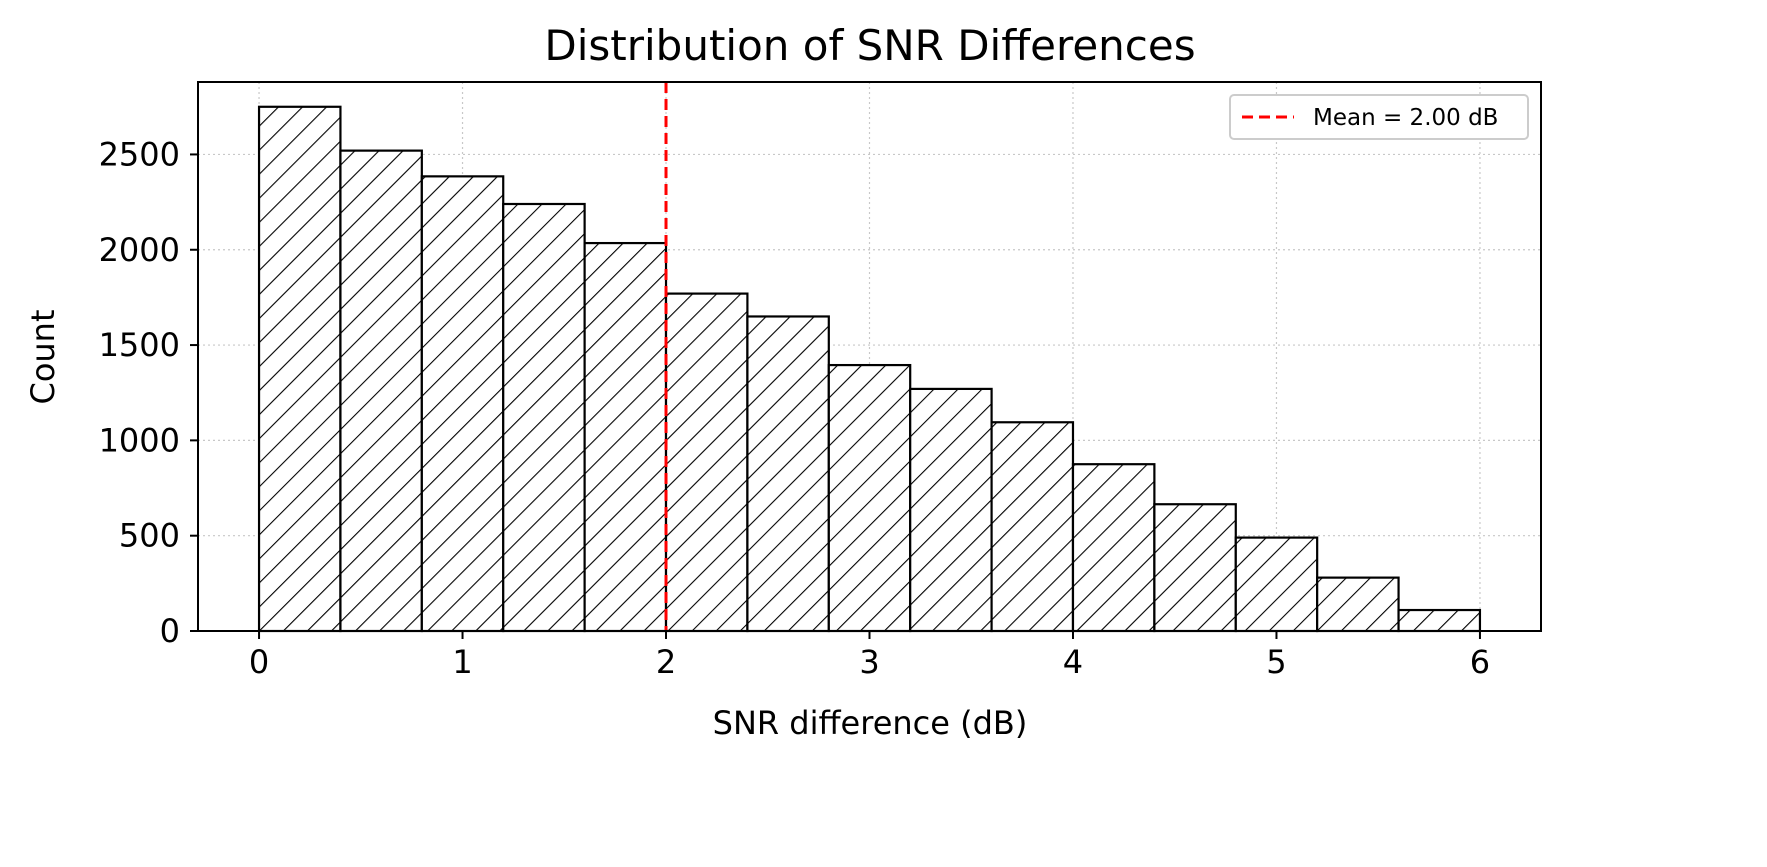 Image resolution: width=1767 pixels, height=867 pixels. Describe the element at coordinates (139, 345) in the screenshot. I see `y-tick-label: 1500` at that location.